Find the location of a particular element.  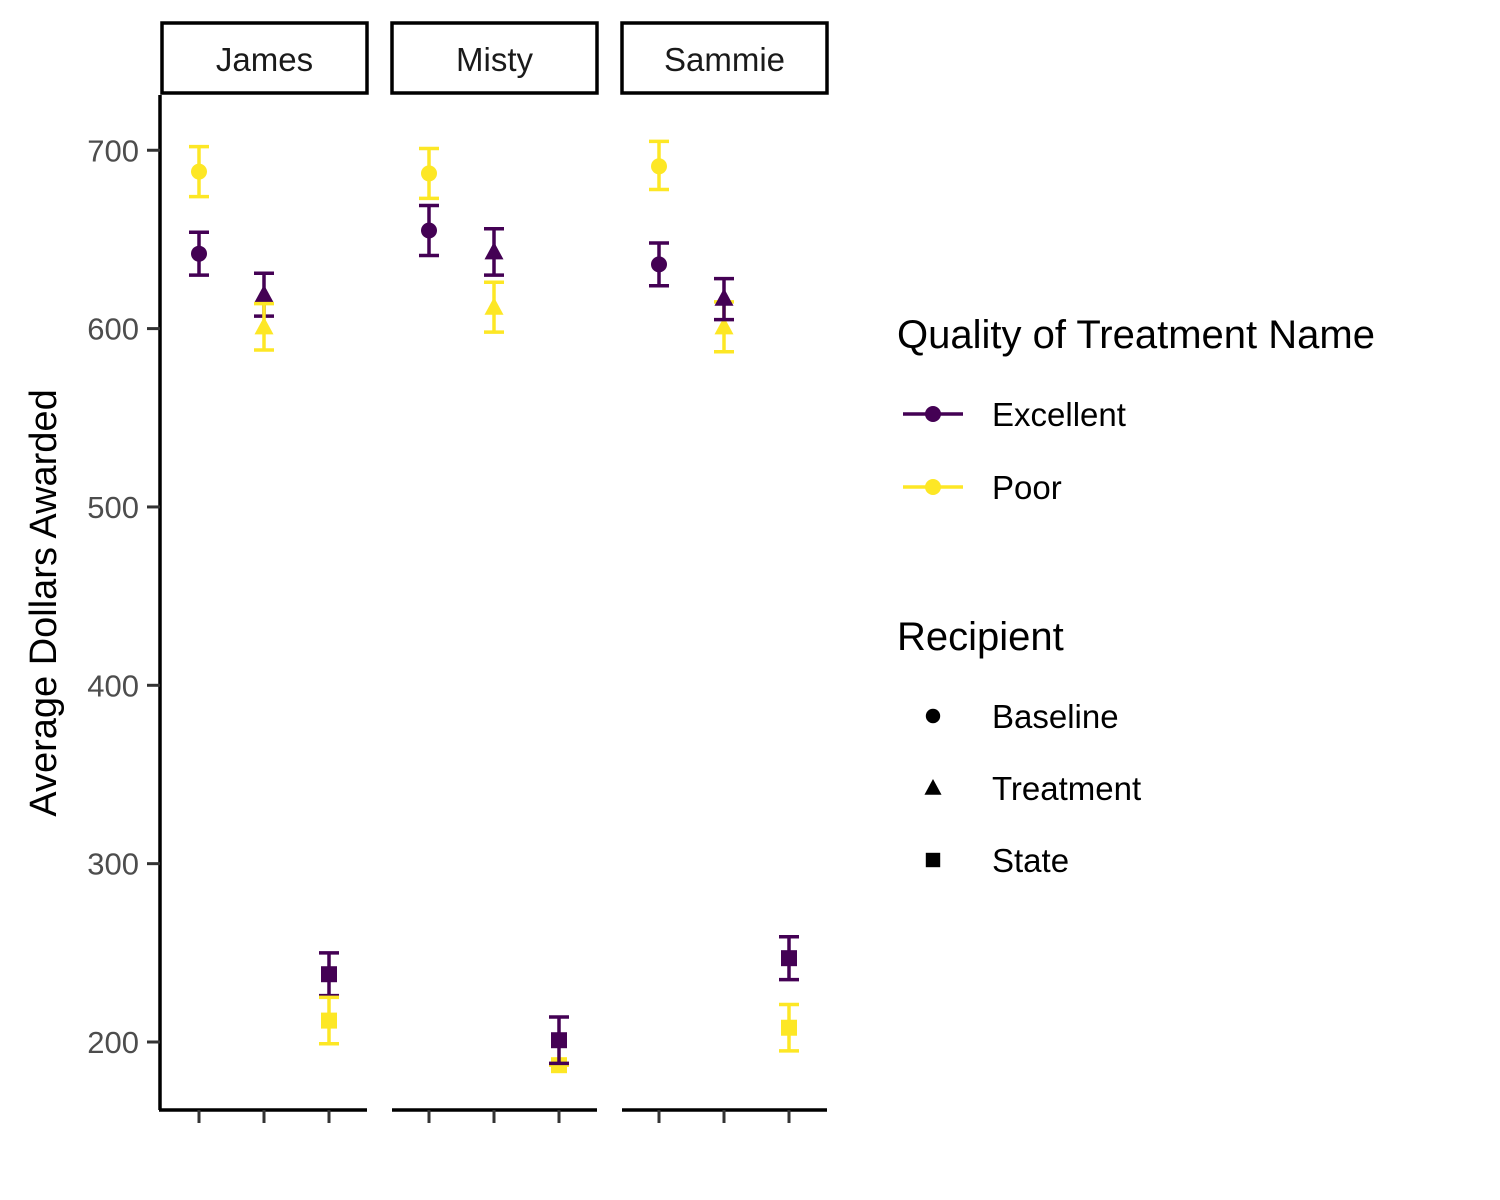

shape-legend-label-baseline: Baseline is located at coordinates (1055, 716).